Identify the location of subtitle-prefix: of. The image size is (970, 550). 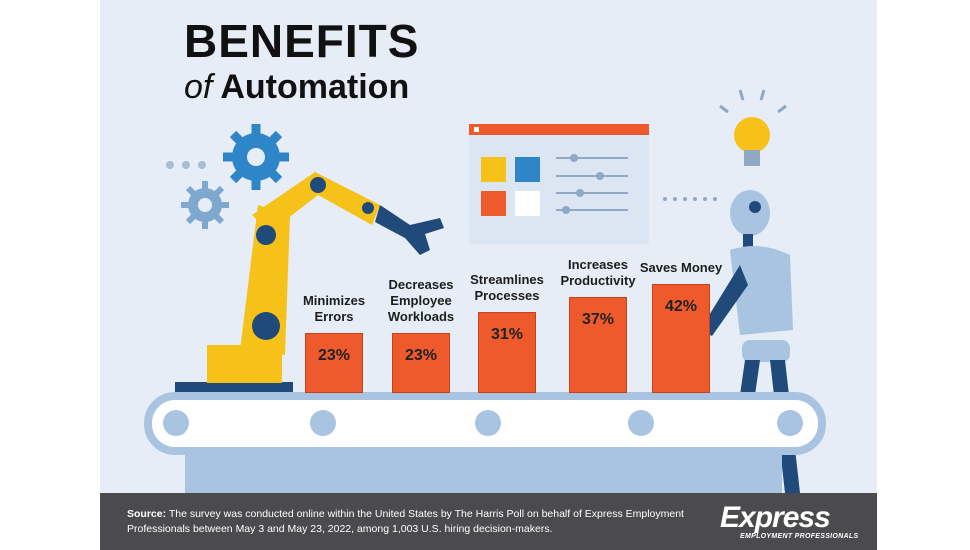
(198, 87).